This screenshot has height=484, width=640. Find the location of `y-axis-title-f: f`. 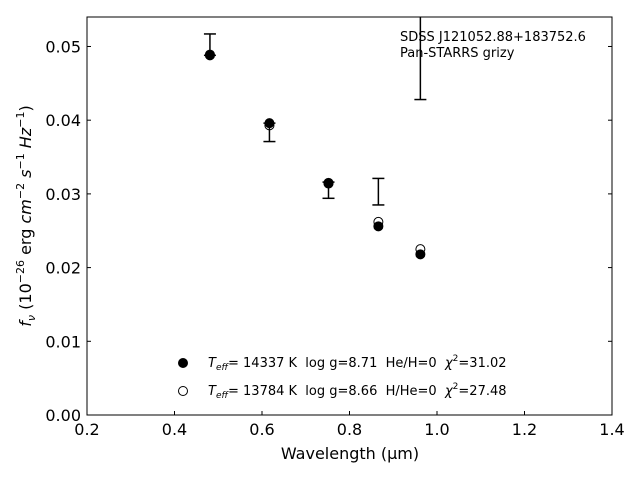

y-axis-title-f: f is located at coordinates (25, 323).